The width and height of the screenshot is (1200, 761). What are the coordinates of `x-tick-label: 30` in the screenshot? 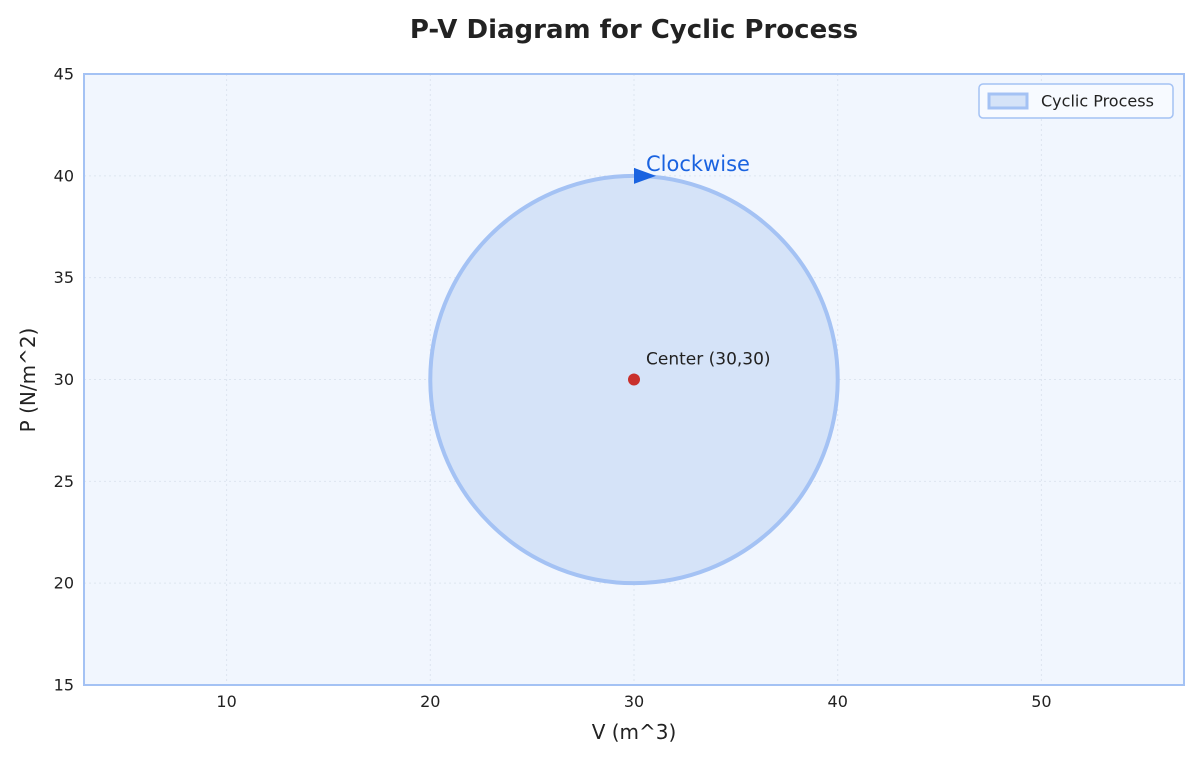 It's located at (634, 701).